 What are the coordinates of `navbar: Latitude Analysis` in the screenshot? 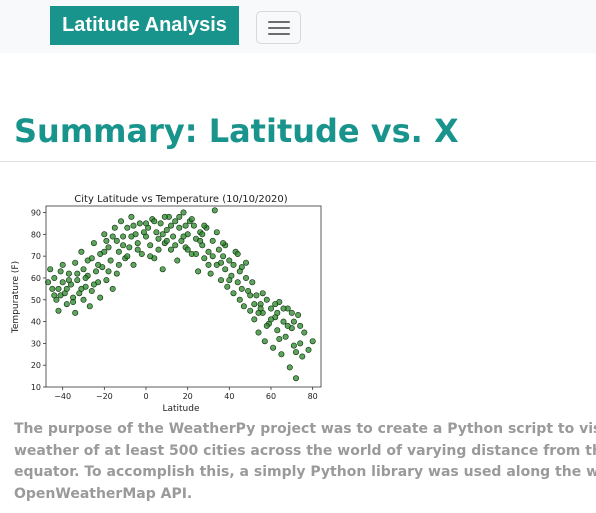 It's located at (298, 26).